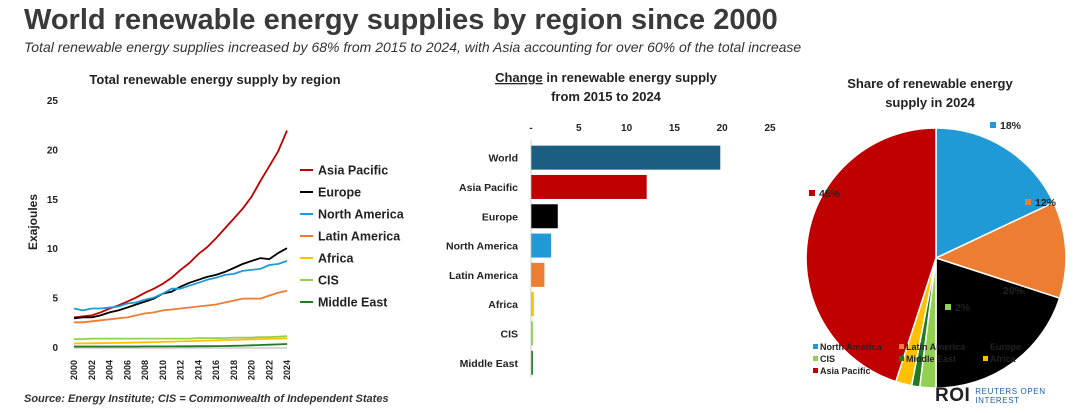 The width and height of the screenshot is (1080, 413). Describe the element at coordinates (489, 364) in the screenshot. I see `bar-chart-category-label: Middle East` at that location.